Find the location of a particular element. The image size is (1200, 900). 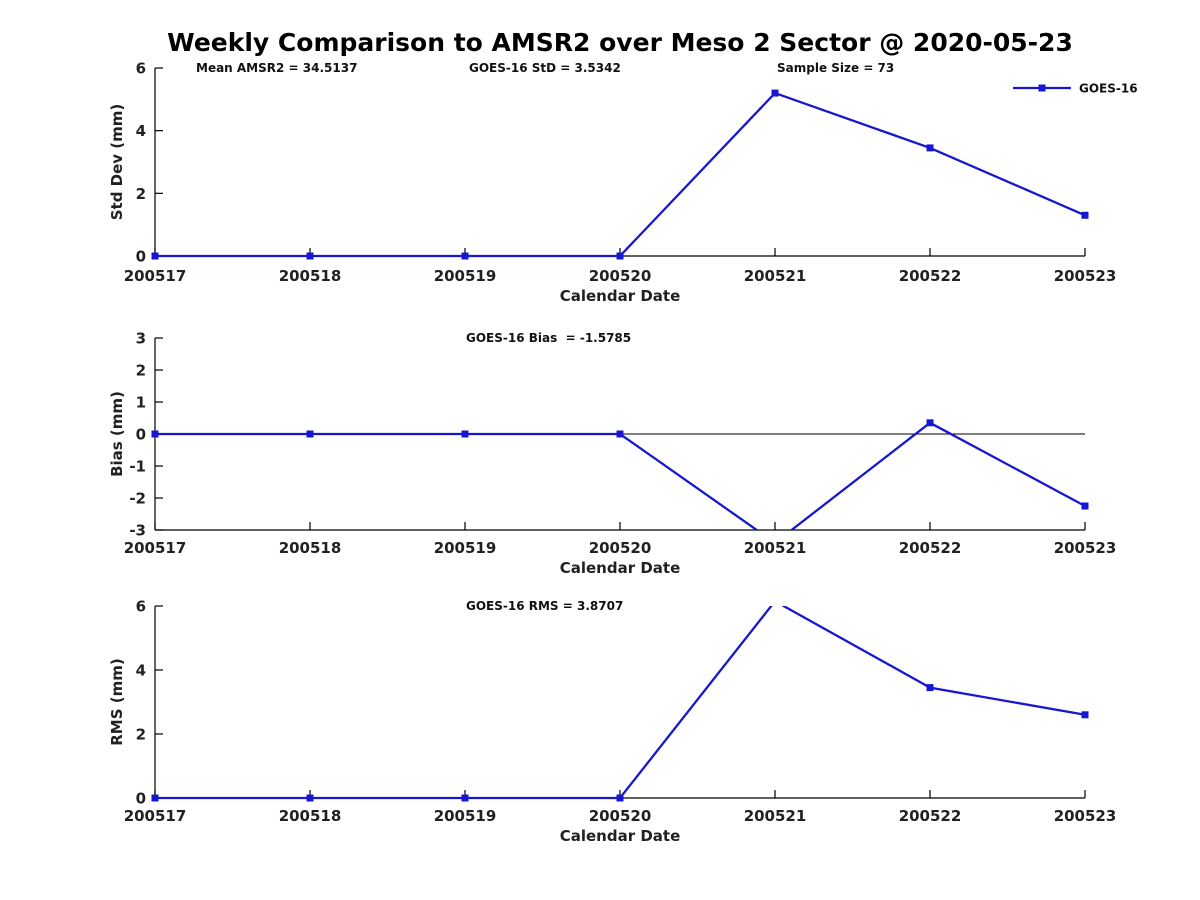

data-line is located at coordinates (620, 174).